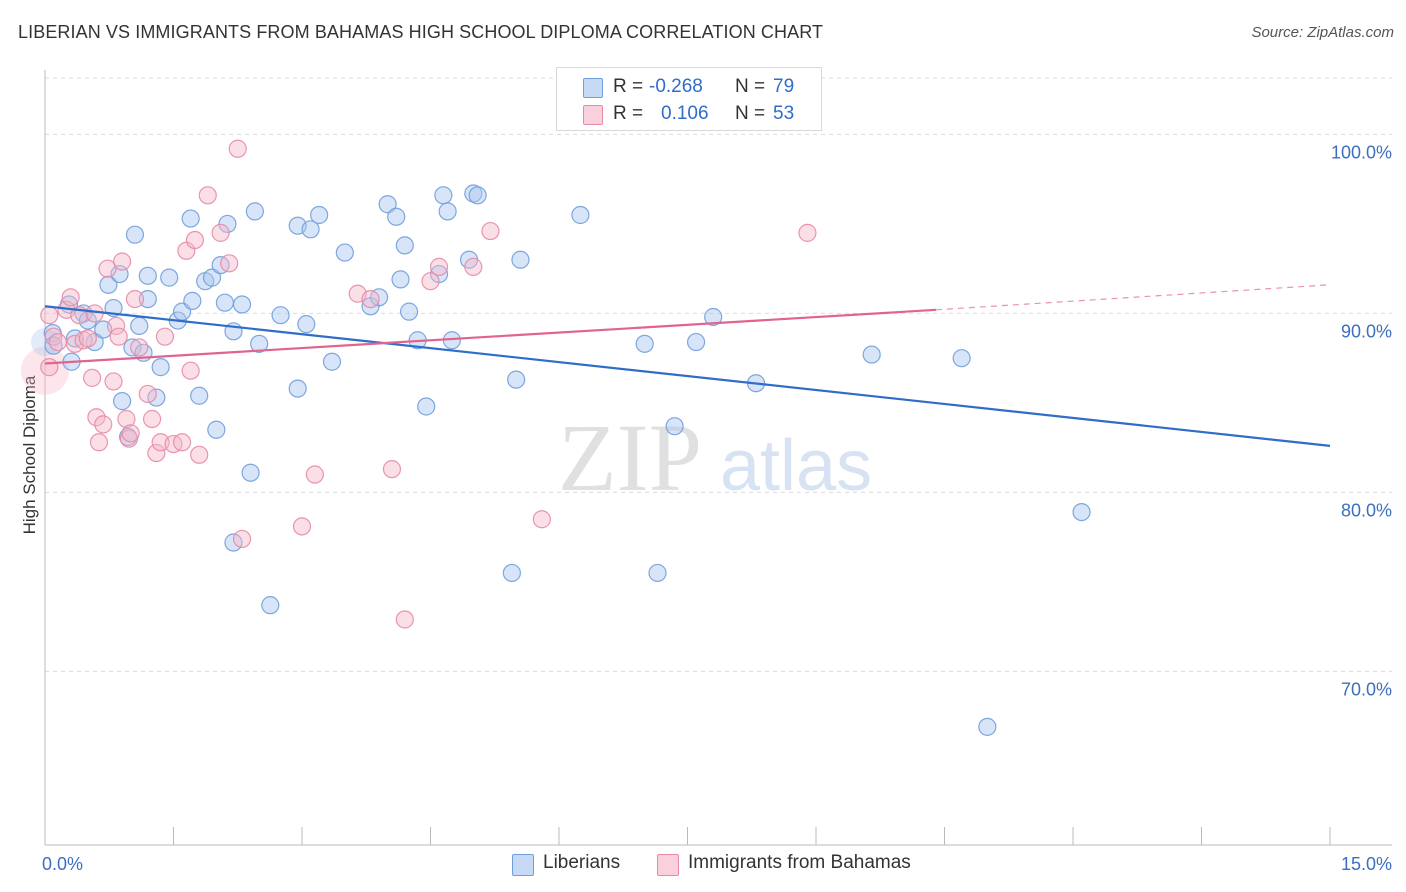 This screenshot has height=892, width=1406. What do you see at coordinates (630, 457) in the screenshot?
I see `watermark-zip: ZIP` at bounding box center [630, 457].